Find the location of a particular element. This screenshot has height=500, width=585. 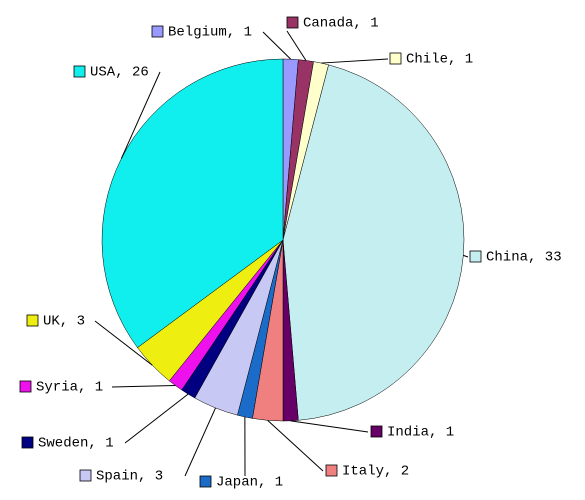

data-label: USA, 26 is located at coordinates (119, 73).